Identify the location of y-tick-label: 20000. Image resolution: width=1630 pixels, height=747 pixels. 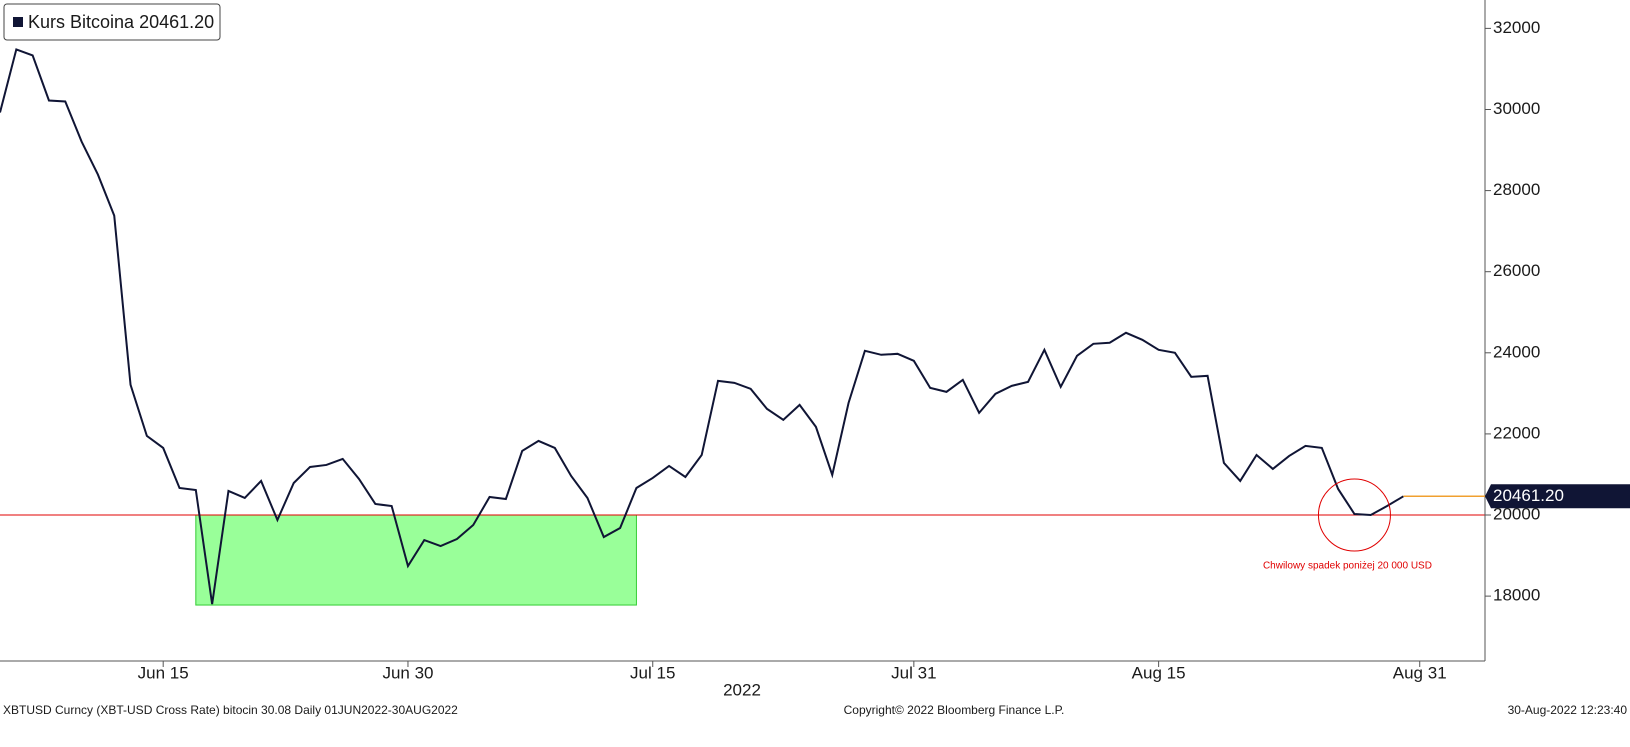
(1516, 513).